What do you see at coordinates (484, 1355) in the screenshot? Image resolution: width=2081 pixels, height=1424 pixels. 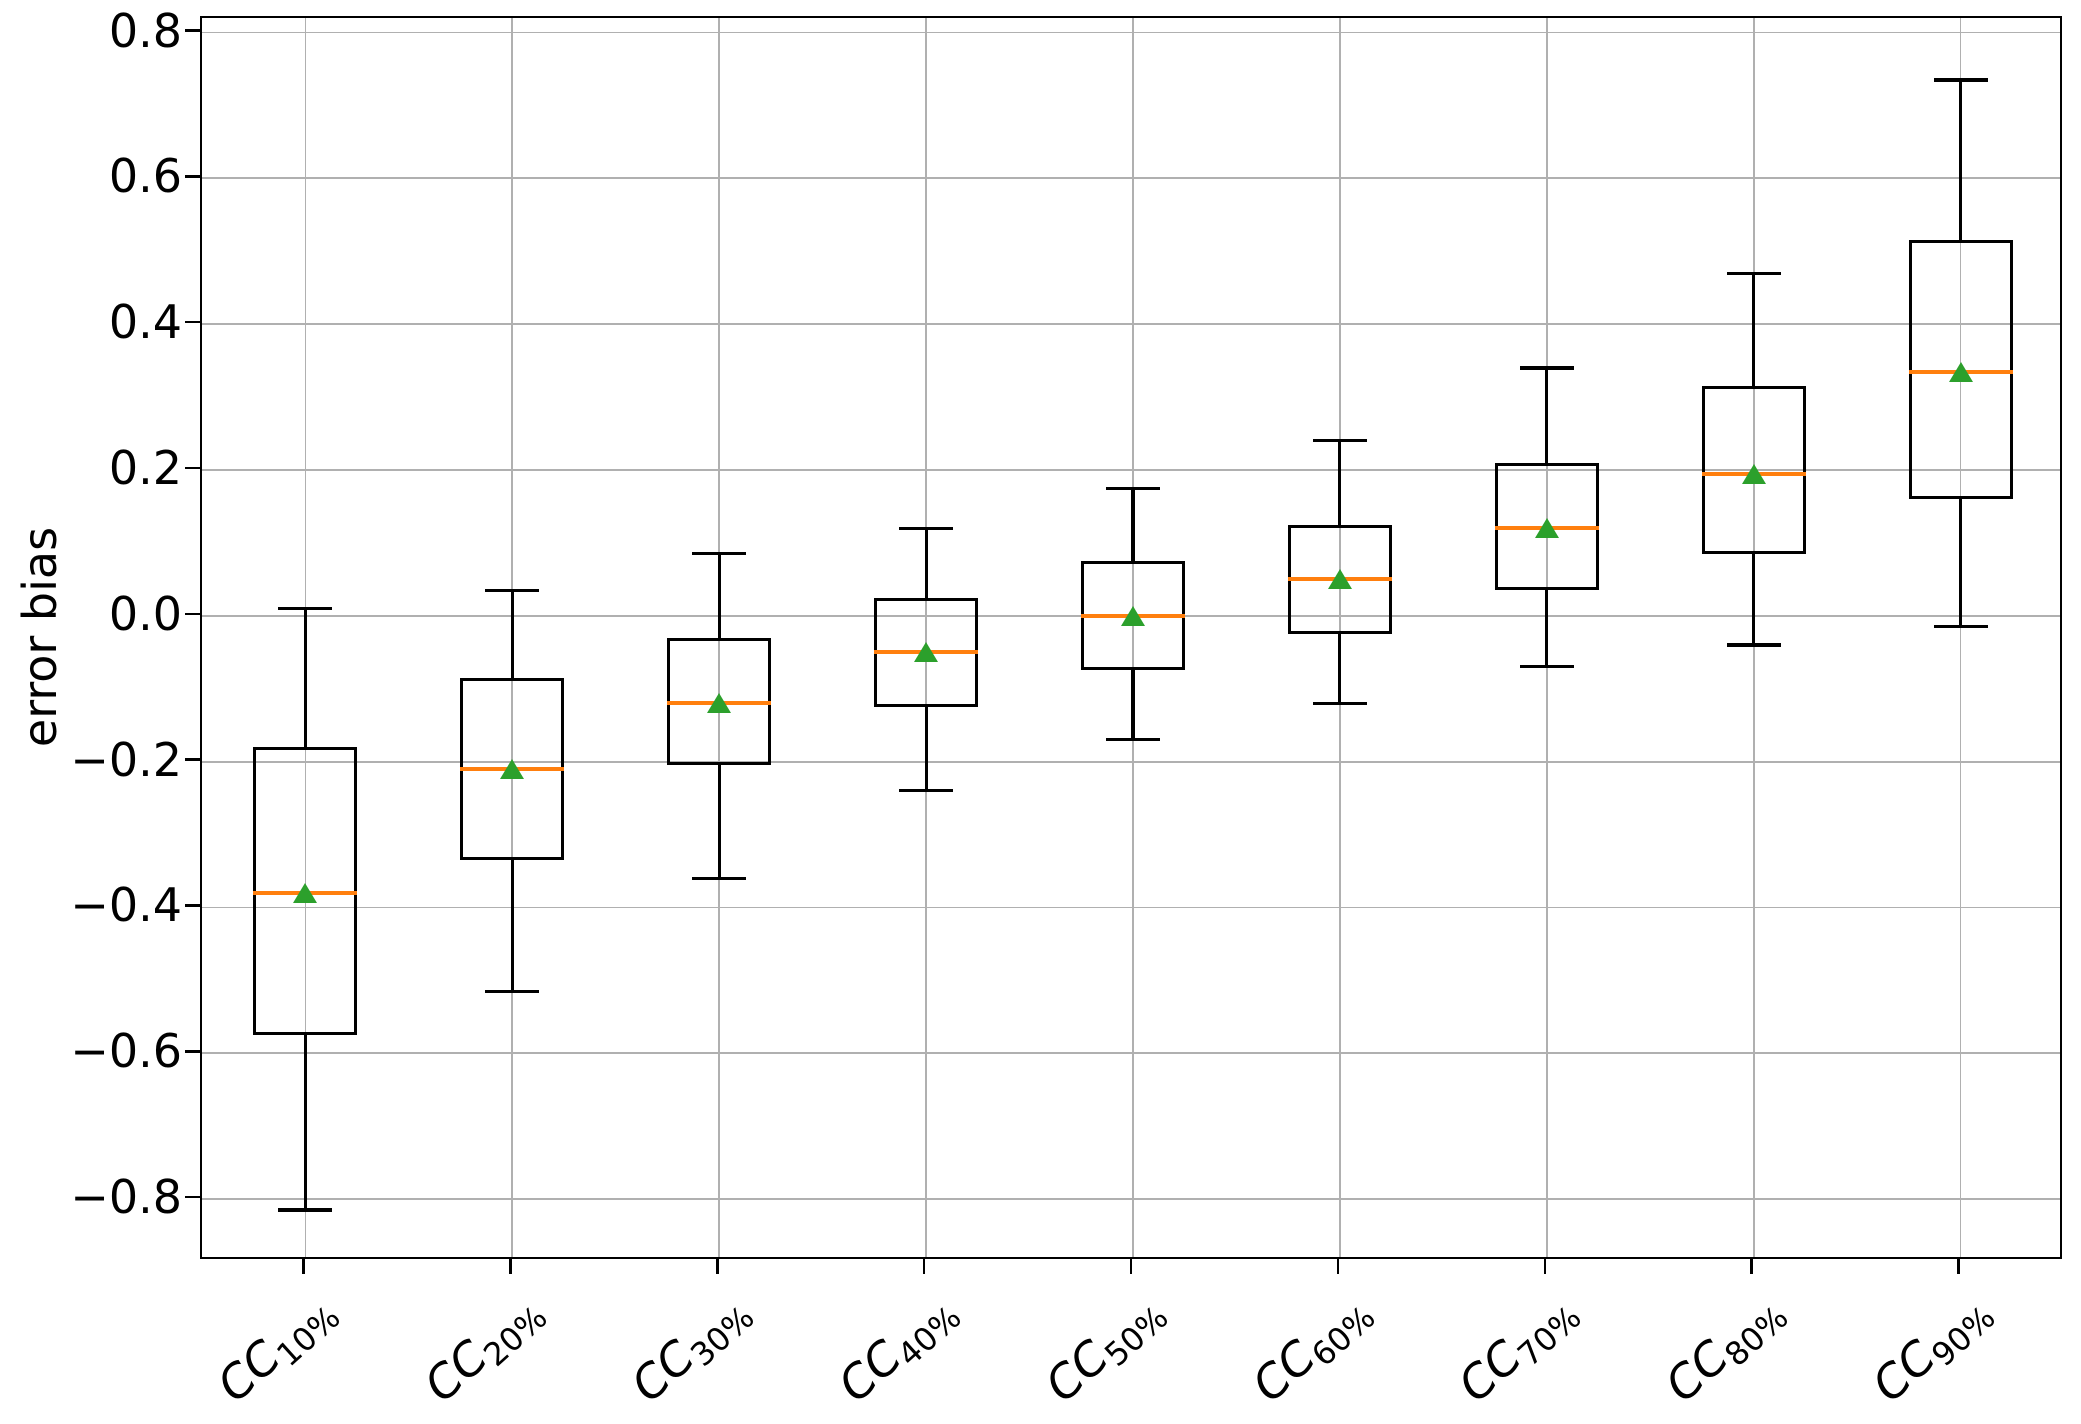 I see `x-tick-label-text: CC20%` at bounding box center [484, 1355].